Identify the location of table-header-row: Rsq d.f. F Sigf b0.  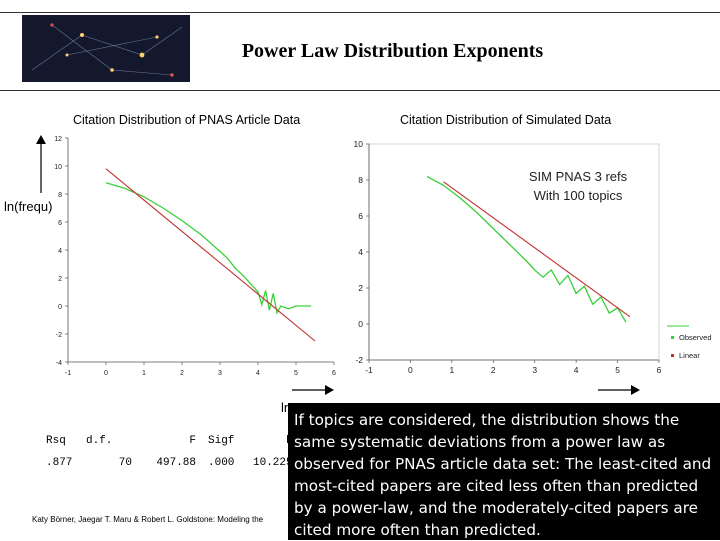
(172, 441).